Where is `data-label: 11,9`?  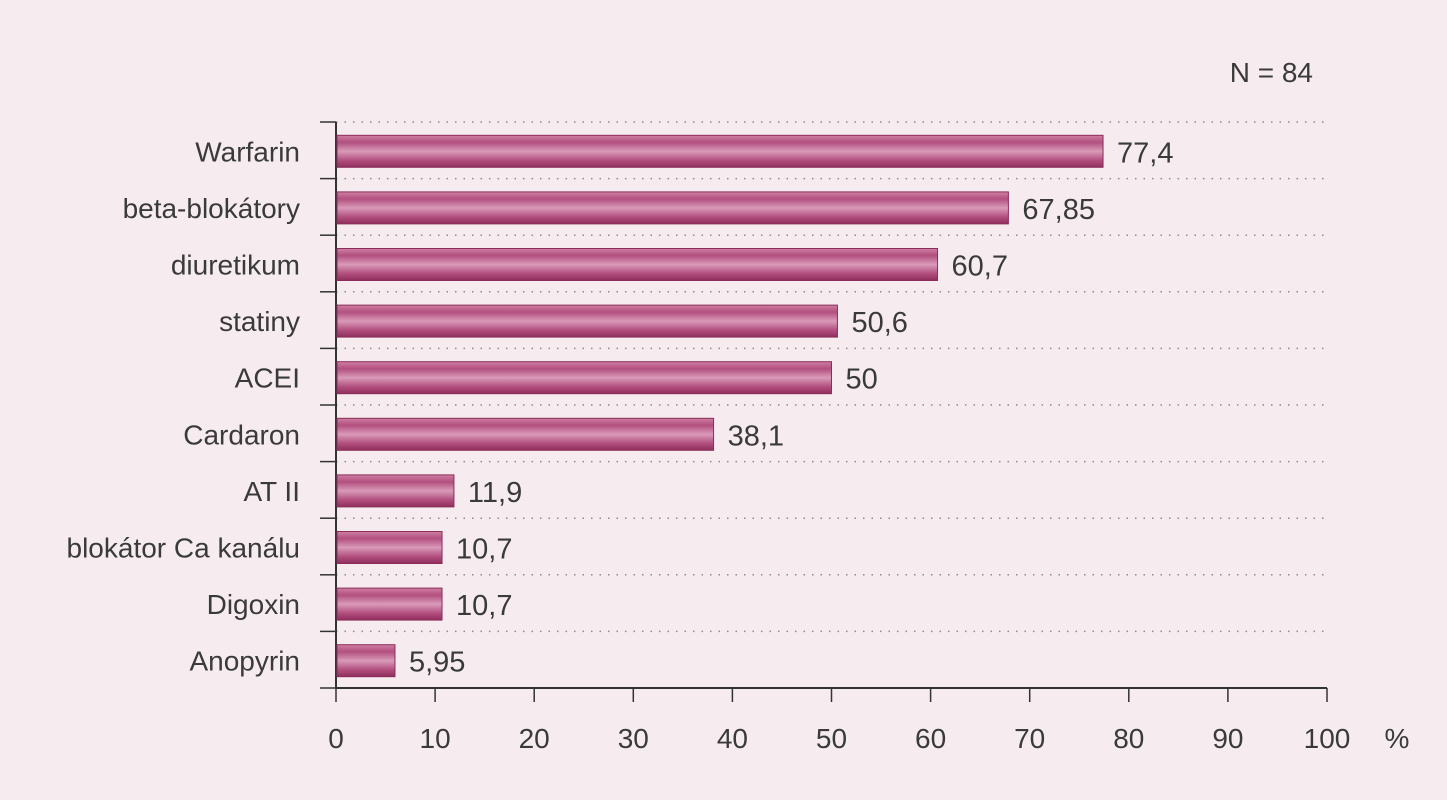
data-label: 11,9 is located at coordinates (495, 493).